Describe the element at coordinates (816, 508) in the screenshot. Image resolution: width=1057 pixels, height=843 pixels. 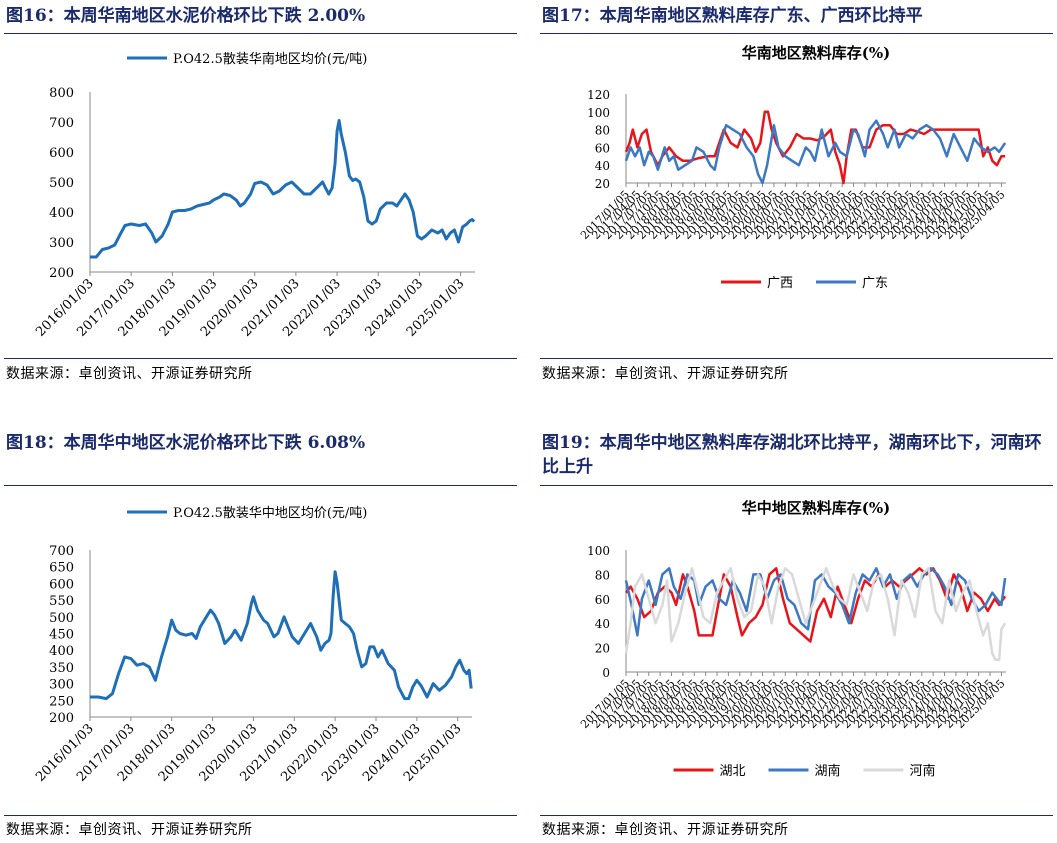
I see `chart-title: 华中地区熟料库存(%)` at that location.